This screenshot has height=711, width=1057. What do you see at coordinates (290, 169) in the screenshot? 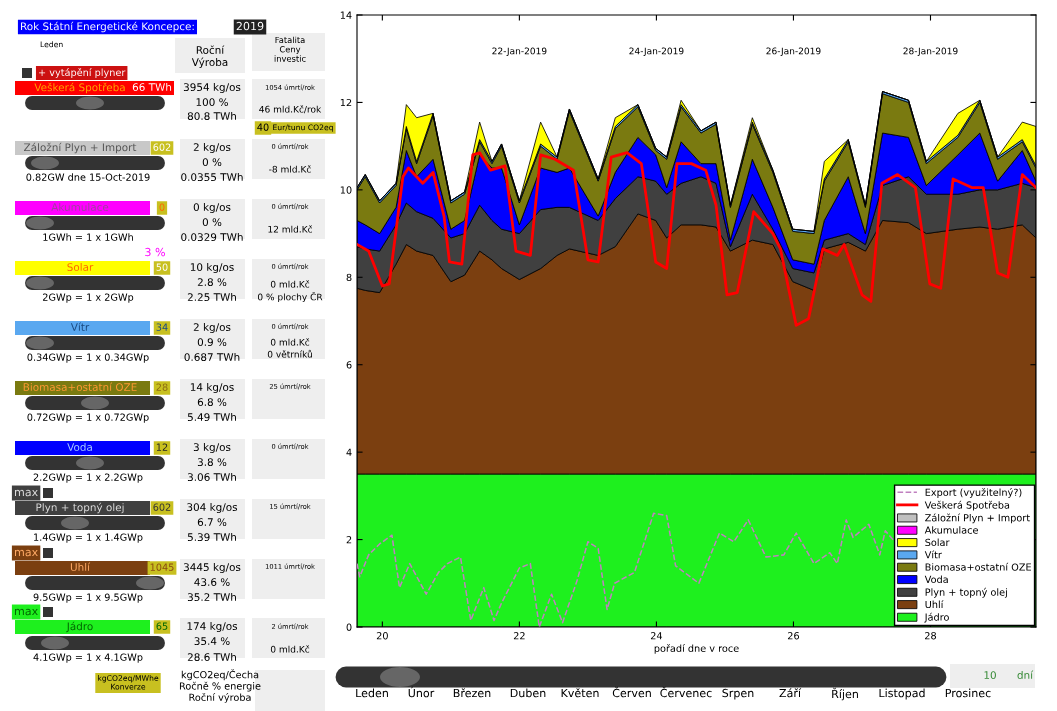
I see `text: -8 mld.Kč` at bounding box center [290, 169].